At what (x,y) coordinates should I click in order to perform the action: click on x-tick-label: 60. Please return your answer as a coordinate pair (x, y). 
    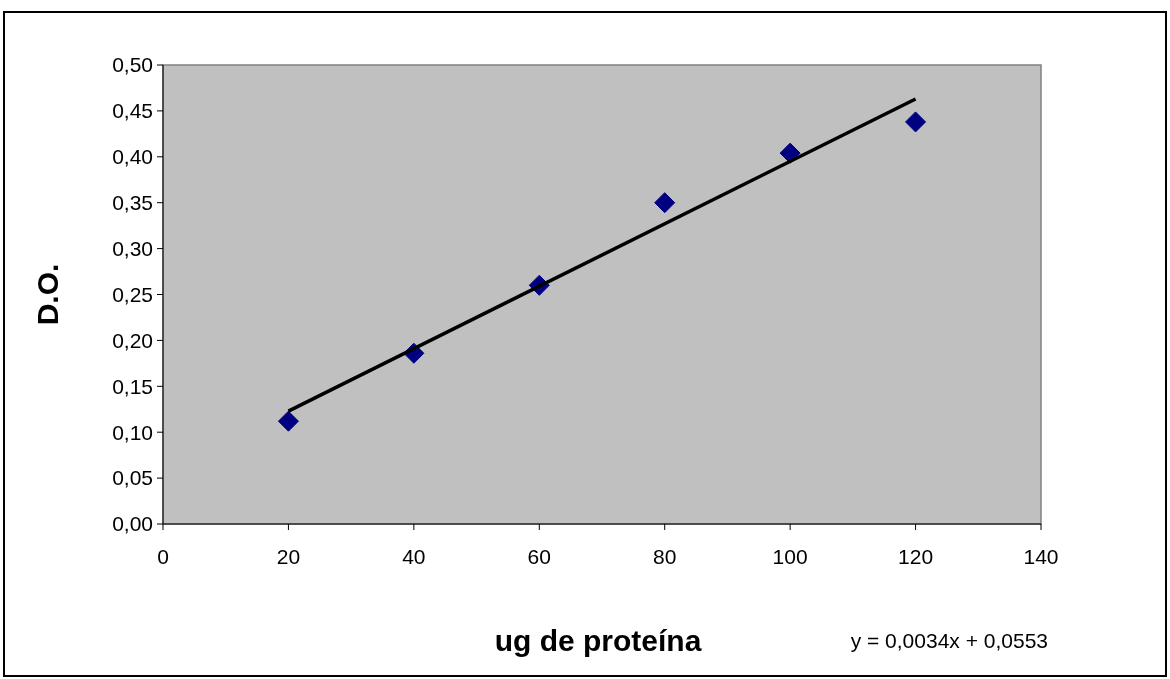
    Looking at the image, I should click on (539, 556).